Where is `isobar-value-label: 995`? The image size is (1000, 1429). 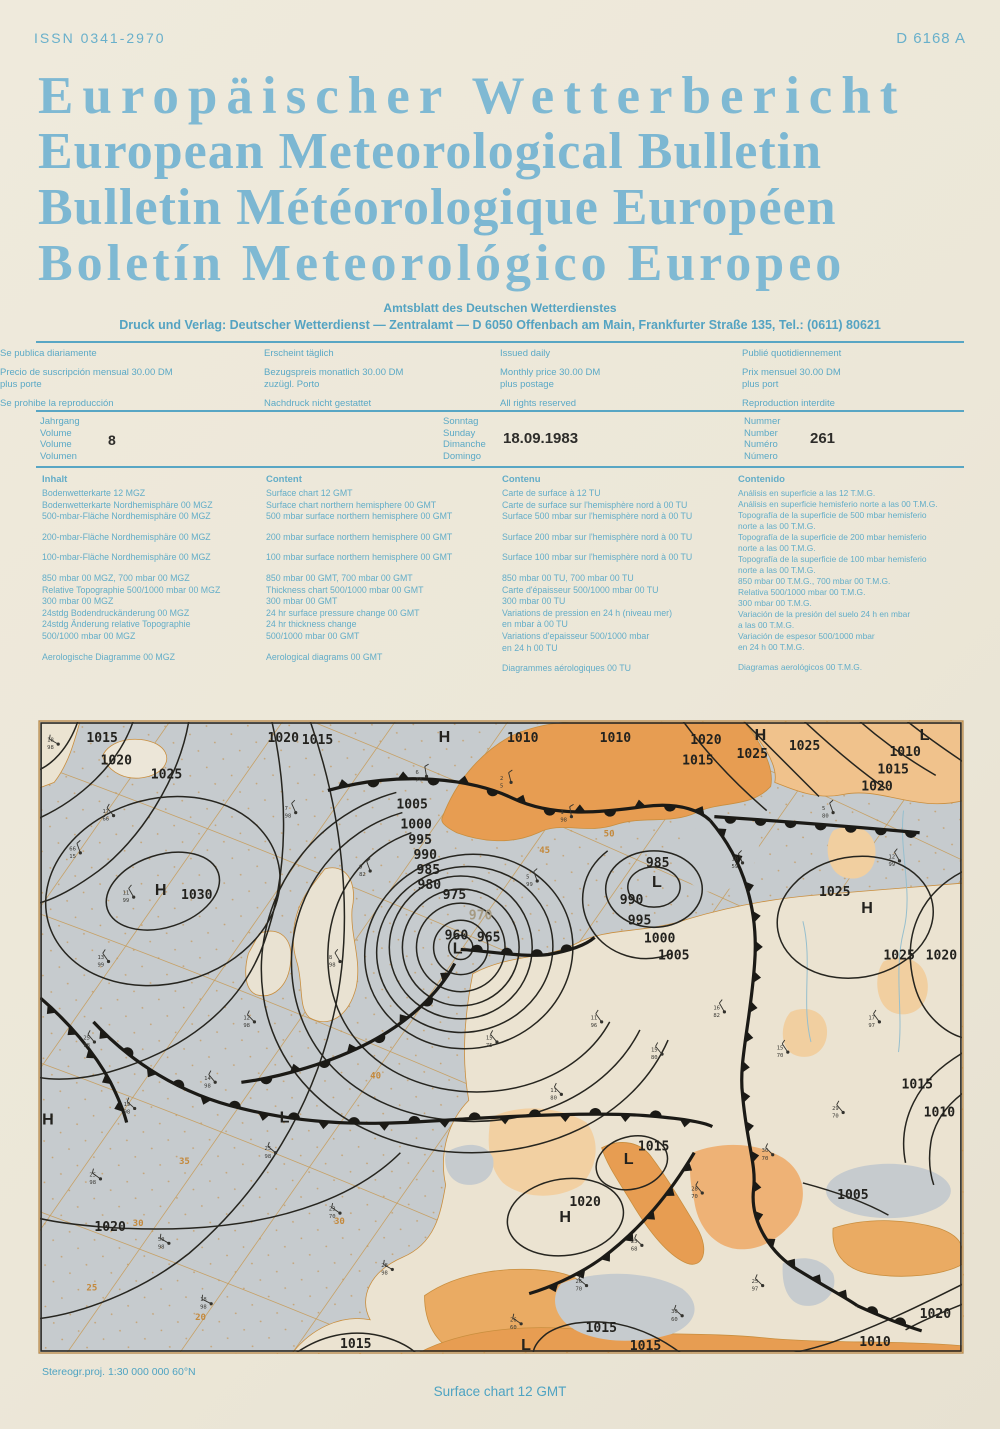 isobar-value-label: 995 is located at coordinates (420, 840).